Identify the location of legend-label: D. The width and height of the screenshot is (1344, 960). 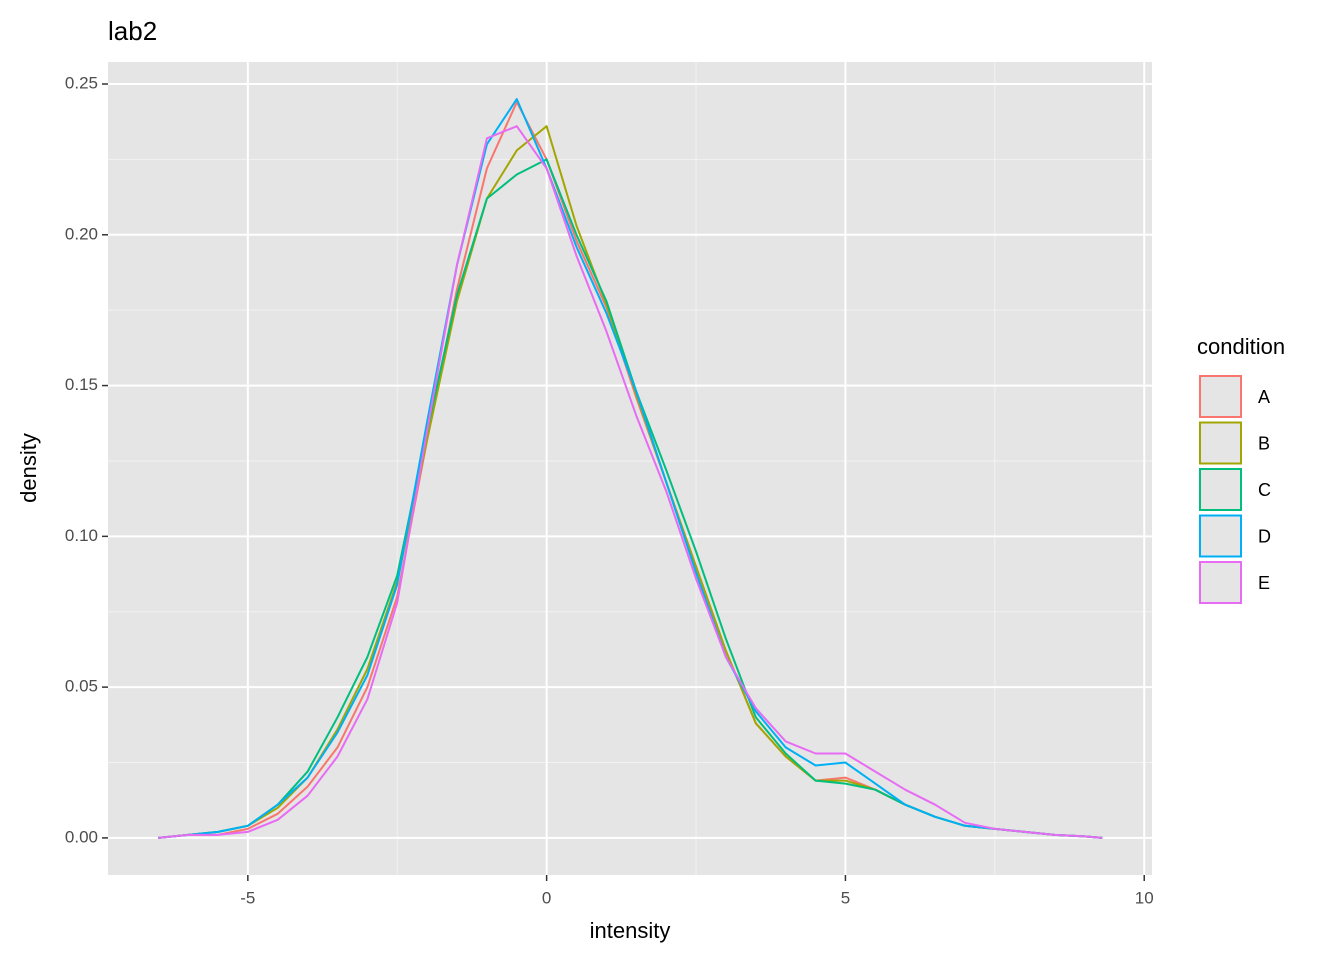
(1264, 536).